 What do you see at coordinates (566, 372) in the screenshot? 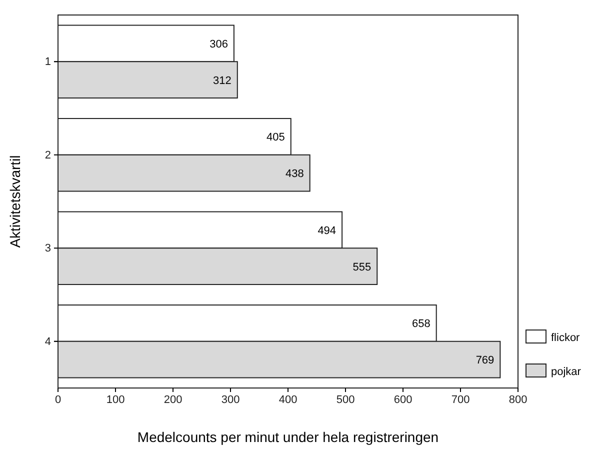
I see `legend-label: pojkar` at bounding box center [566, 372].